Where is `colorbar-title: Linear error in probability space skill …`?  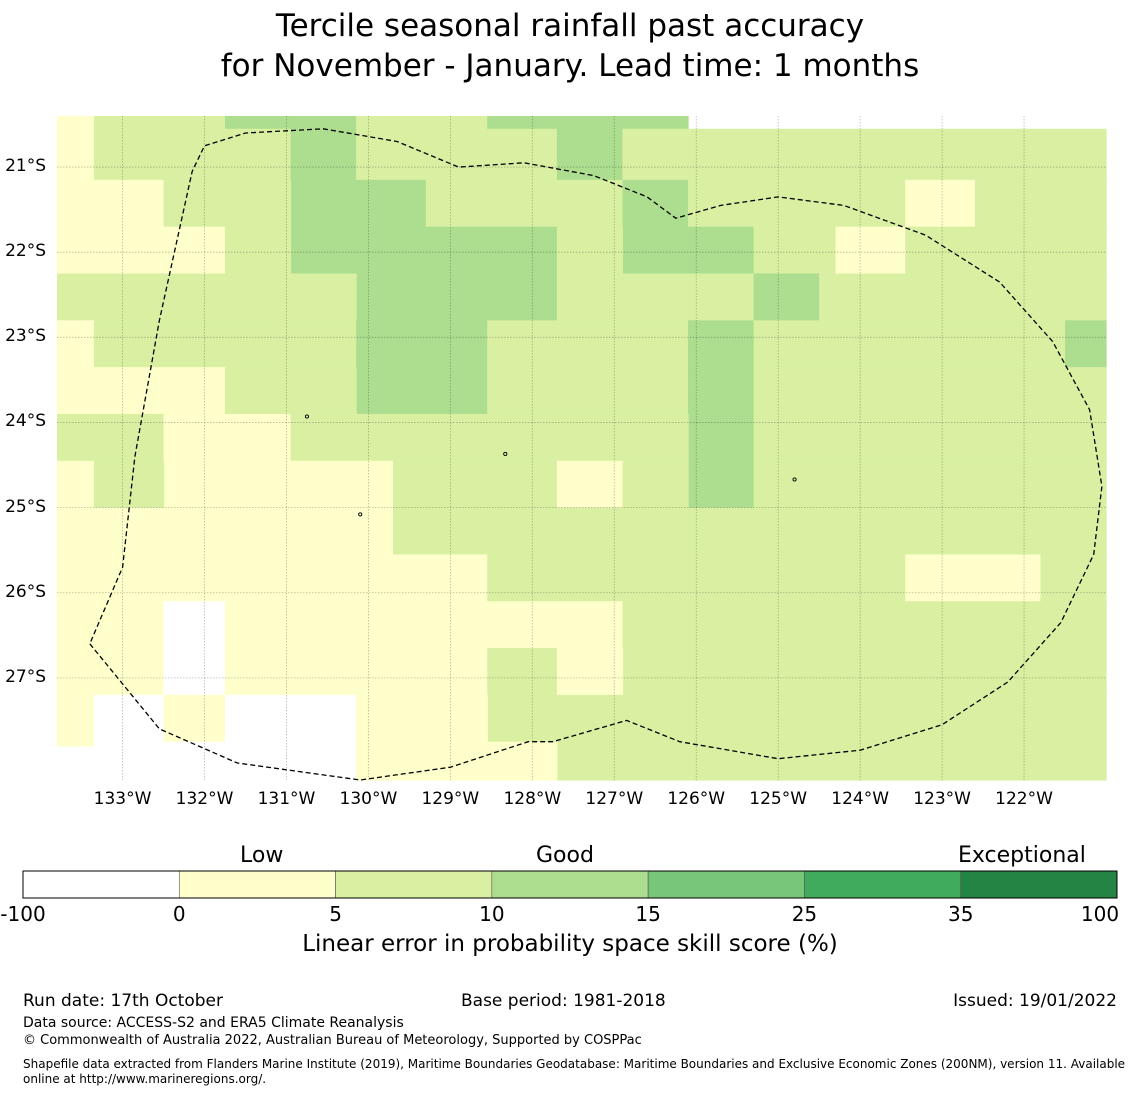
colorbar-title: Linear error in probability space skill … is located at coordinates (570, 944).